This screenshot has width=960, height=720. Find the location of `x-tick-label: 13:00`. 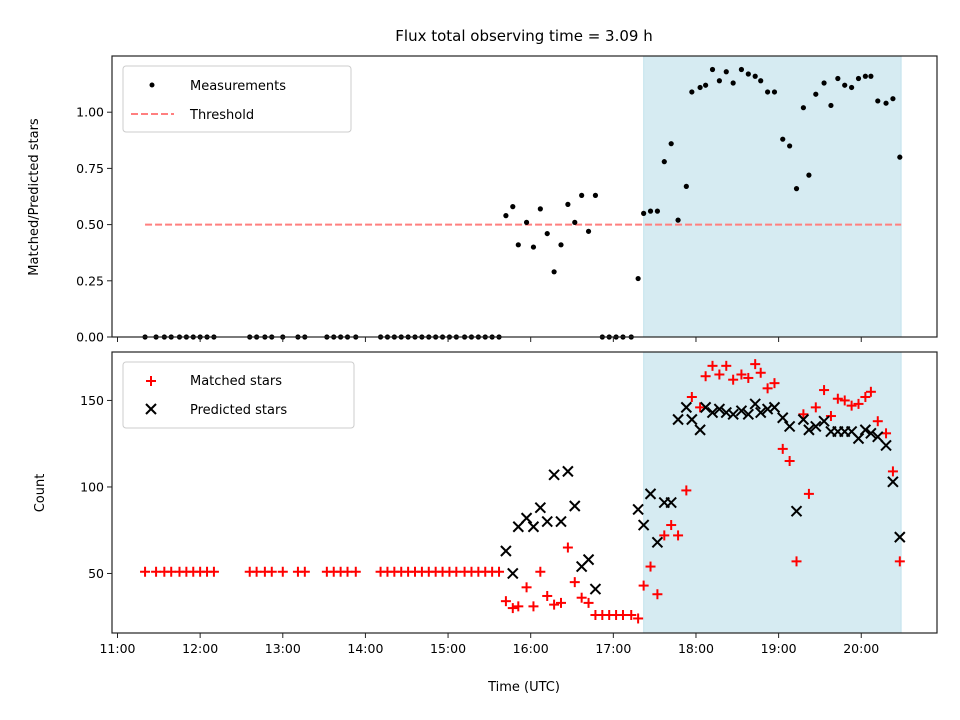

x-tick-label: 13:00 is located at coordinates (283, 648).